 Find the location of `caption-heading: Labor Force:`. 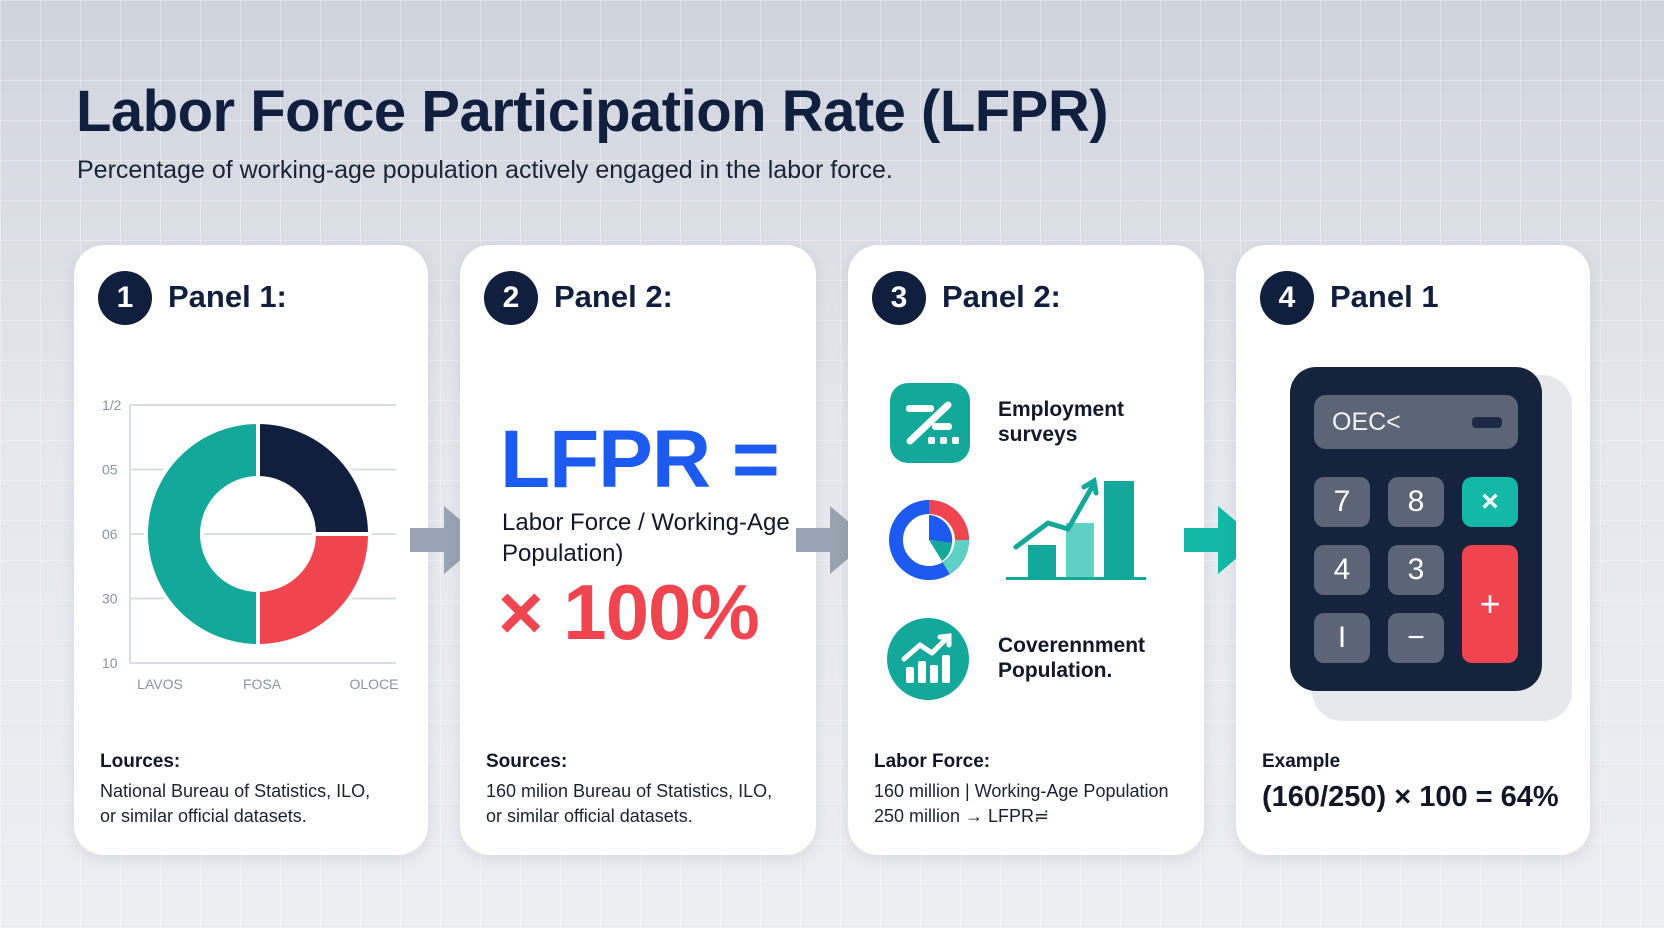

caption-heading: Labor Force: is located at coordinates (932, 761).